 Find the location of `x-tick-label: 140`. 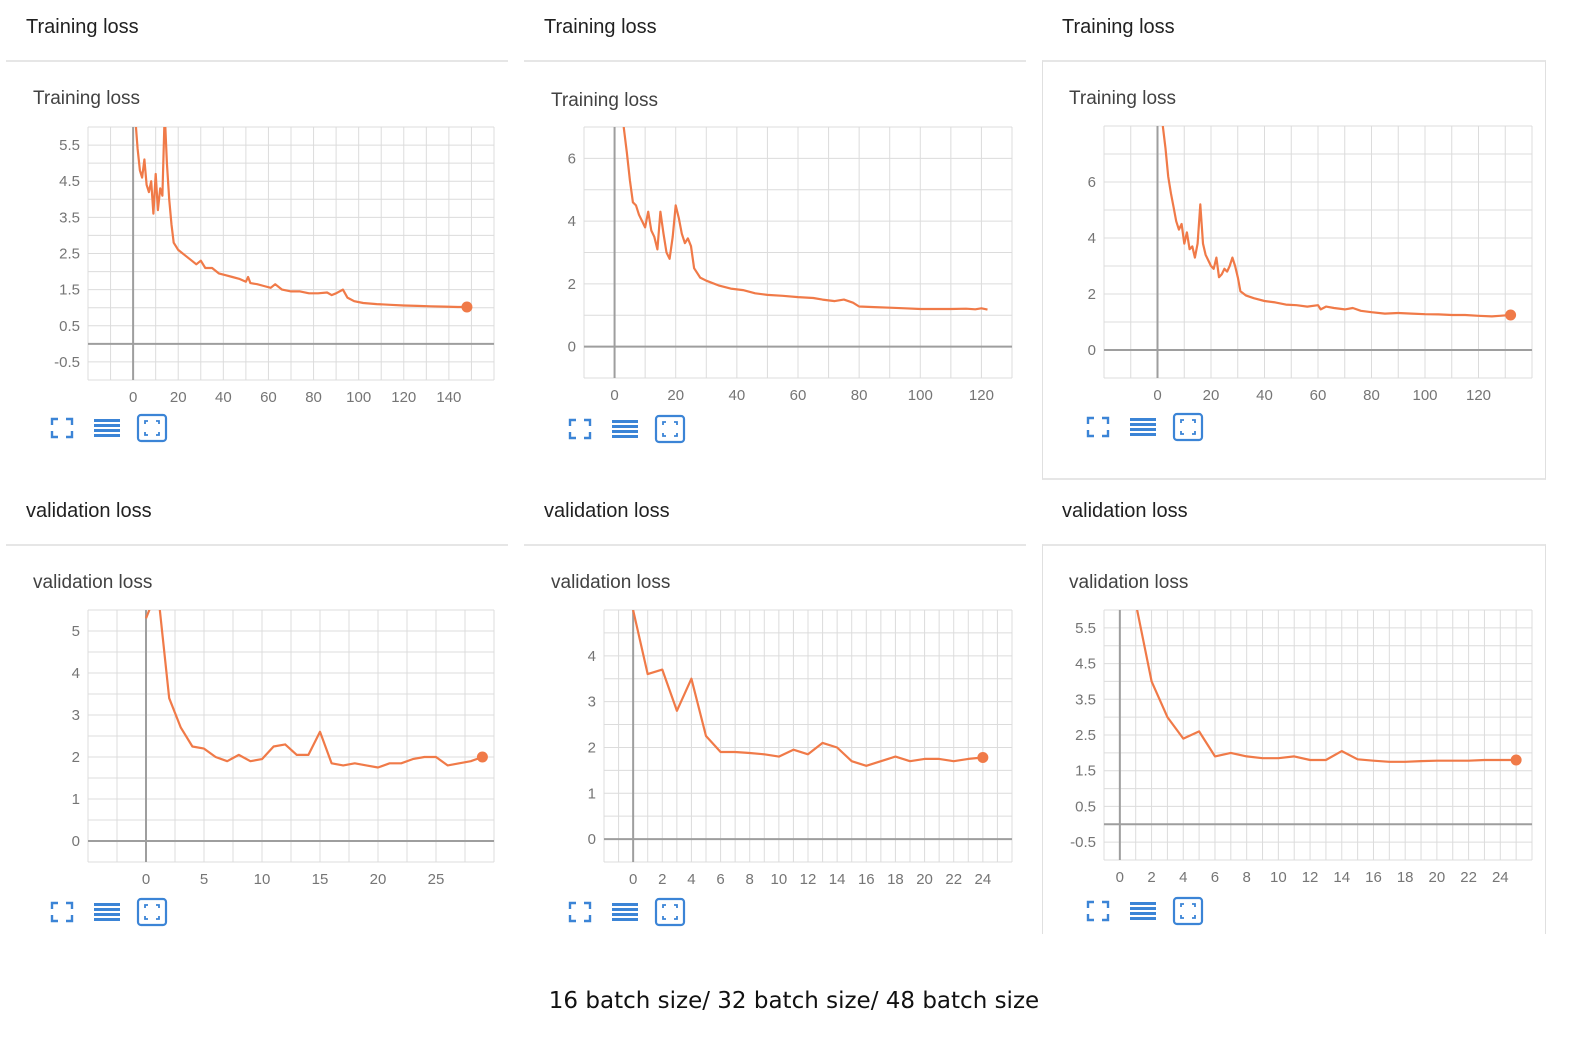

x-tick-label: 140 is located at coordinates (448, 397).